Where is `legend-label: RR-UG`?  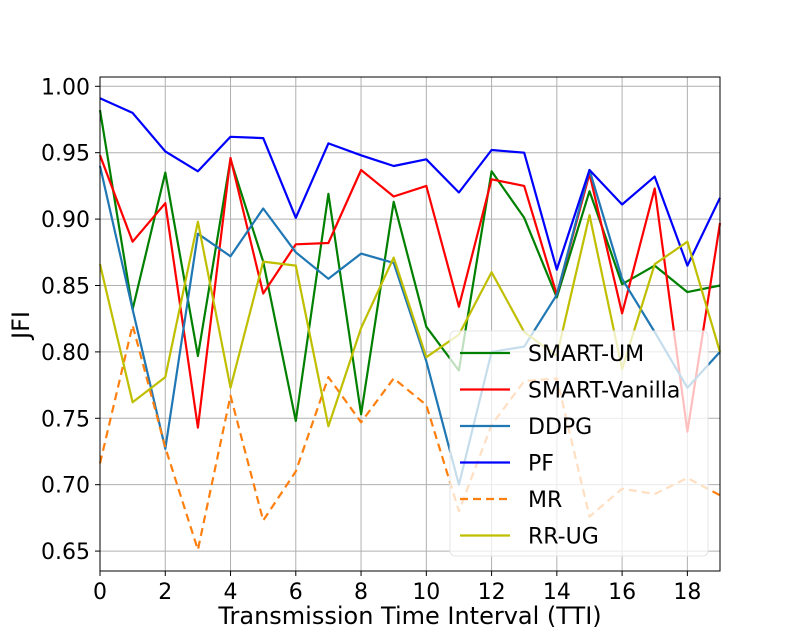
legend-label: RR-UG is located at coordinates (563, 537).